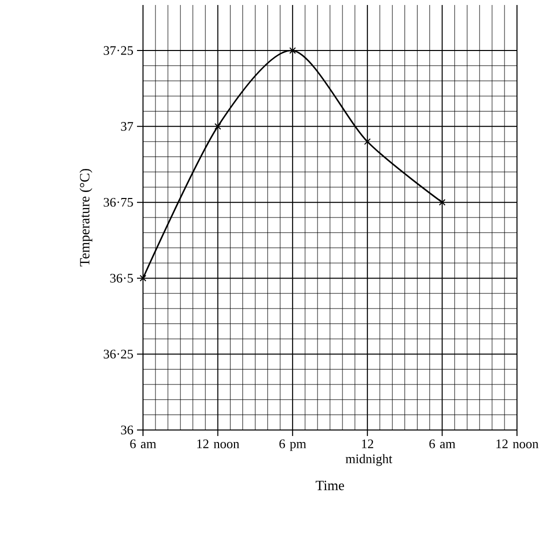 The width and height of the screenshot is (558, 554). What do you see at coordinates (369, 453) in the screenshot?
I see `x-tick-label: 12 midnight` at bounding box center [369, 453].